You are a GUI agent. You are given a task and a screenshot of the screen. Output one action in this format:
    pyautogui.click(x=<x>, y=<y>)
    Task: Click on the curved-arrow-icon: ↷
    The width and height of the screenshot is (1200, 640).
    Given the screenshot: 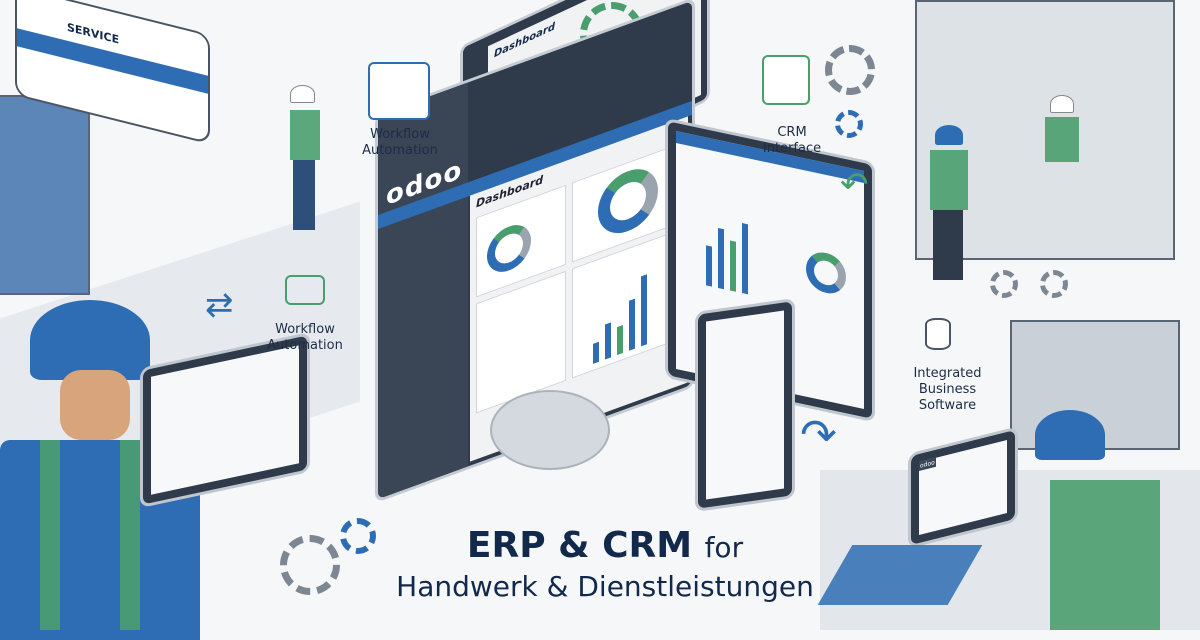 What is the action you would take?
    pyautogui.click(x=818, y=435)
    